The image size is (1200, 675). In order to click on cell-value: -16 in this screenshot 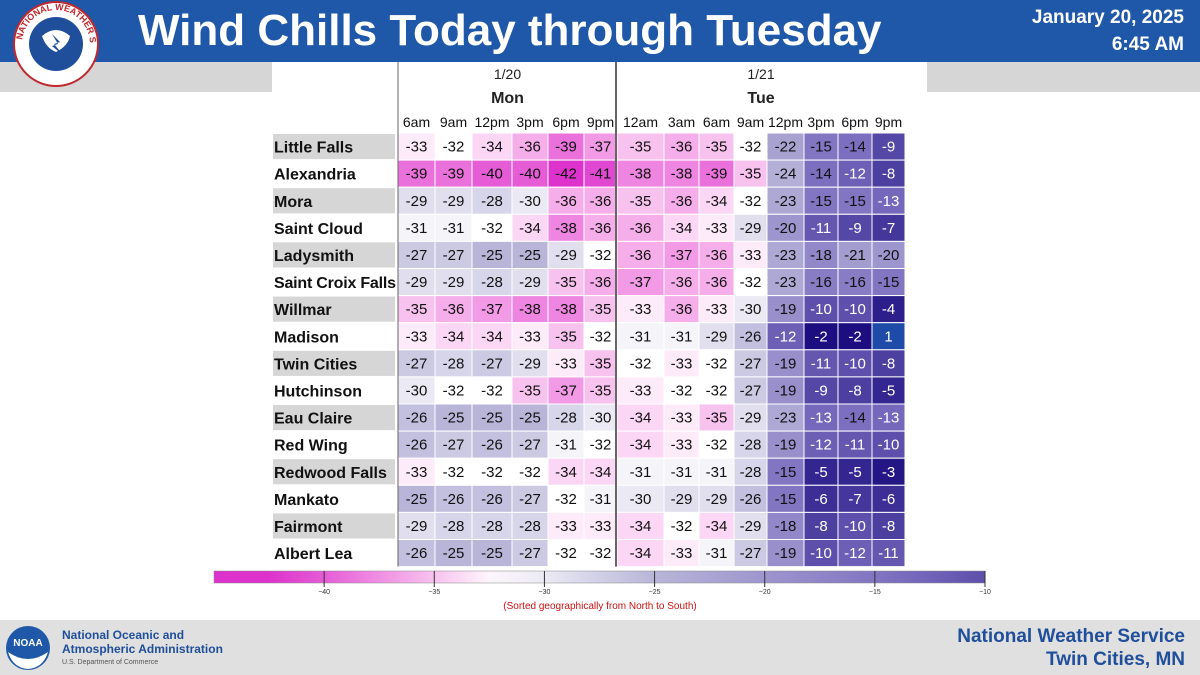, I will do `click(821, 282)`.